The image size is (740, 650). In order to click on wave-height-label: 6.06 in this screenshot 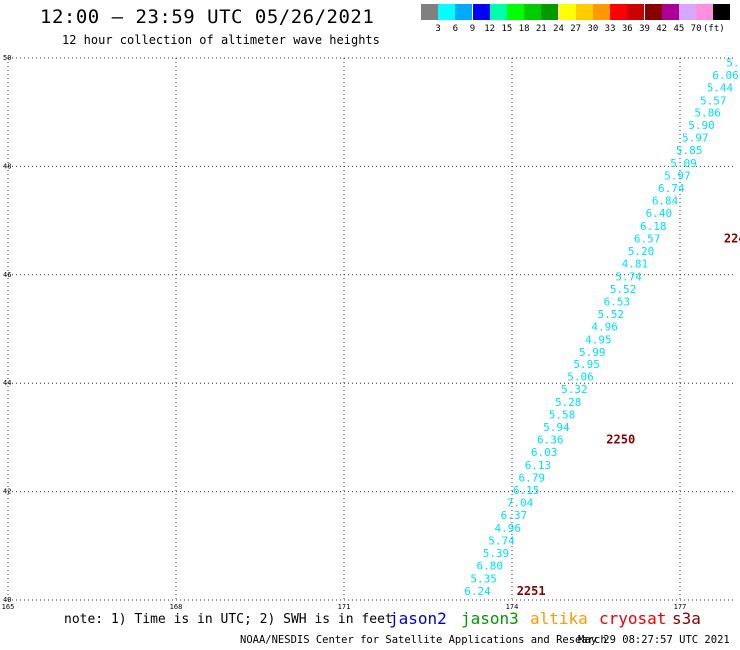, I will do `click(725, 75)`.